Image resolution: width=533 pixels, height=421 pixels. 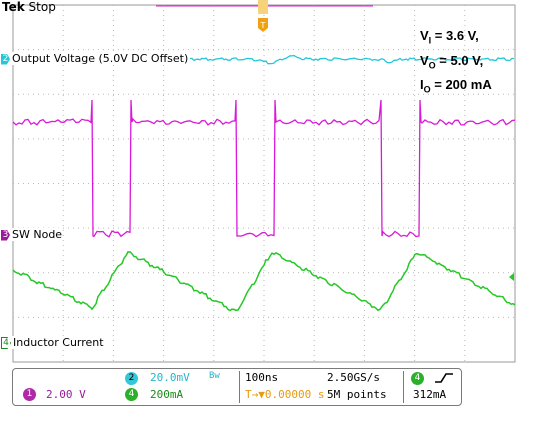 I want to click on channel-4-marker: 4, so click(x=6, y=343).